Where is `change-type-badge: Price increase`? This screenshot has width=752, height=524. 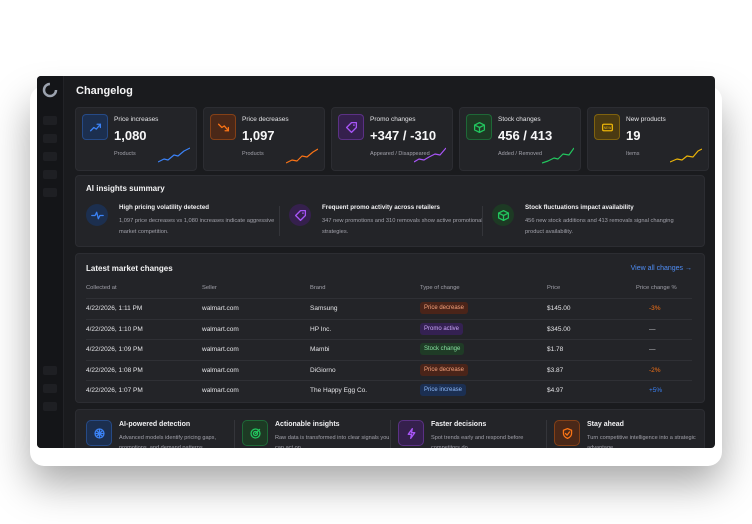
change-type-badge: Price increase is located at coordinates (443, 390).